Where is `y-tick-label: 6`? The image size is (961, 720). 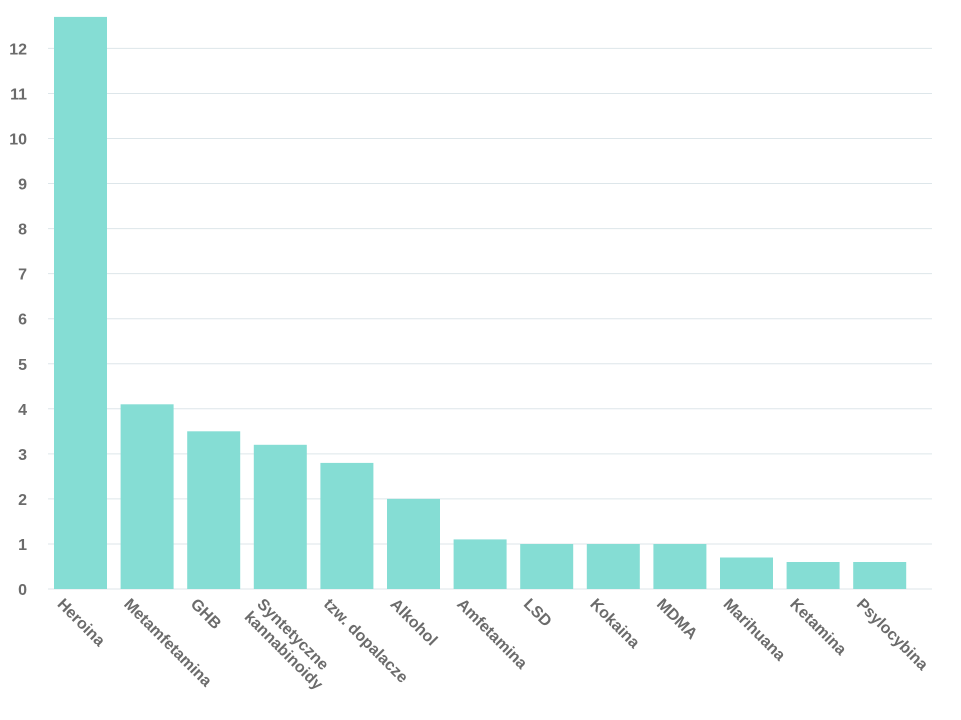 y-tick-label: 6 is located at coordinates (22, 320).